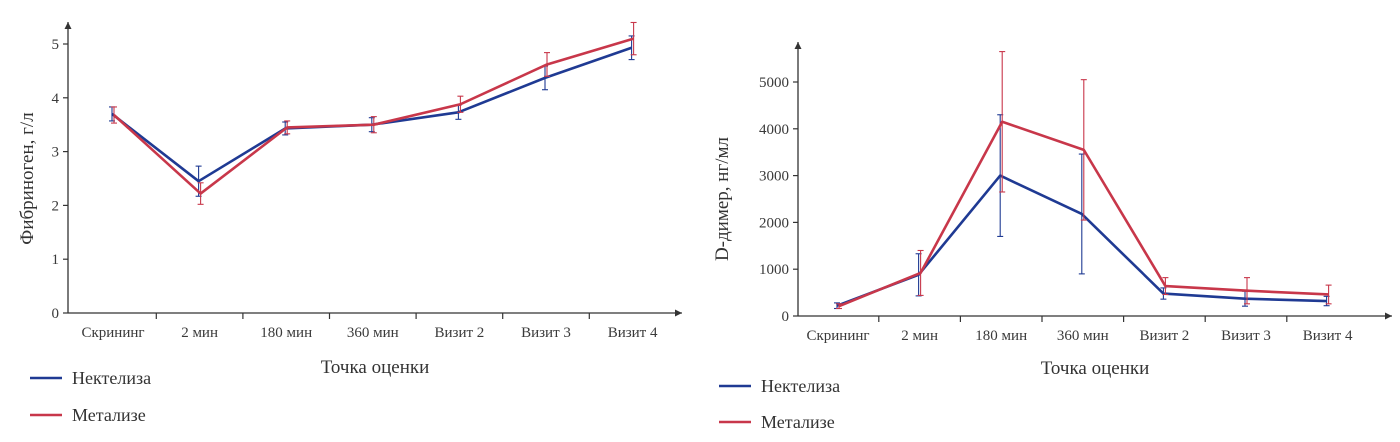 The height and width of the screenshot is (442, 1400). Describe the element at coordinates (56, 45) in the screenshot. I see `y-tick-label: 5` at that location.